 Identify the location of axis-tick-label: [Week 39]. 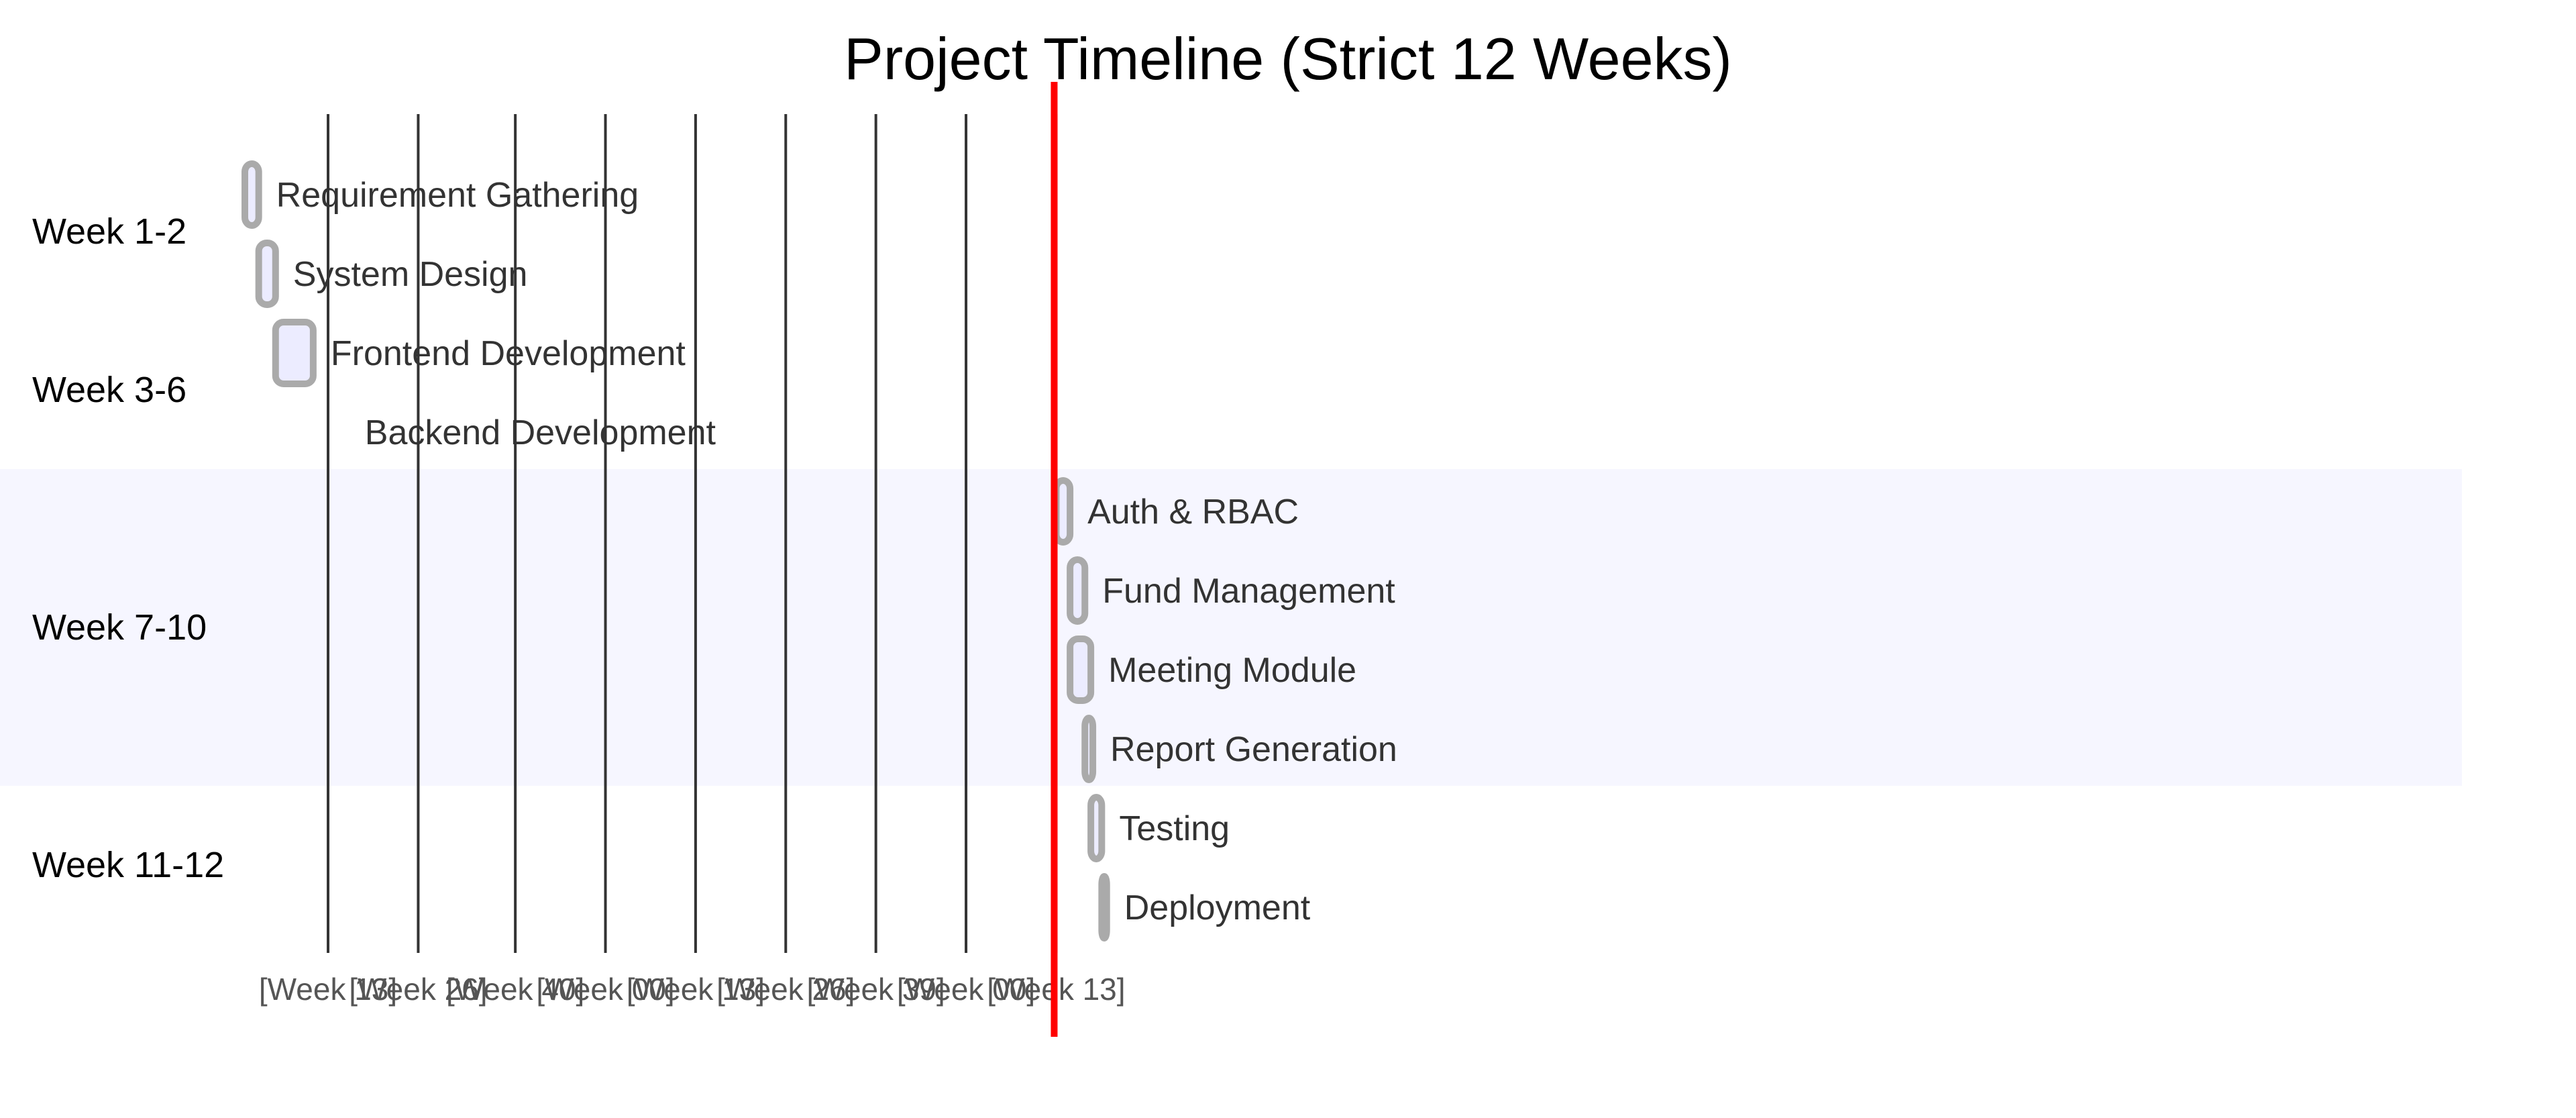
(876, 990).